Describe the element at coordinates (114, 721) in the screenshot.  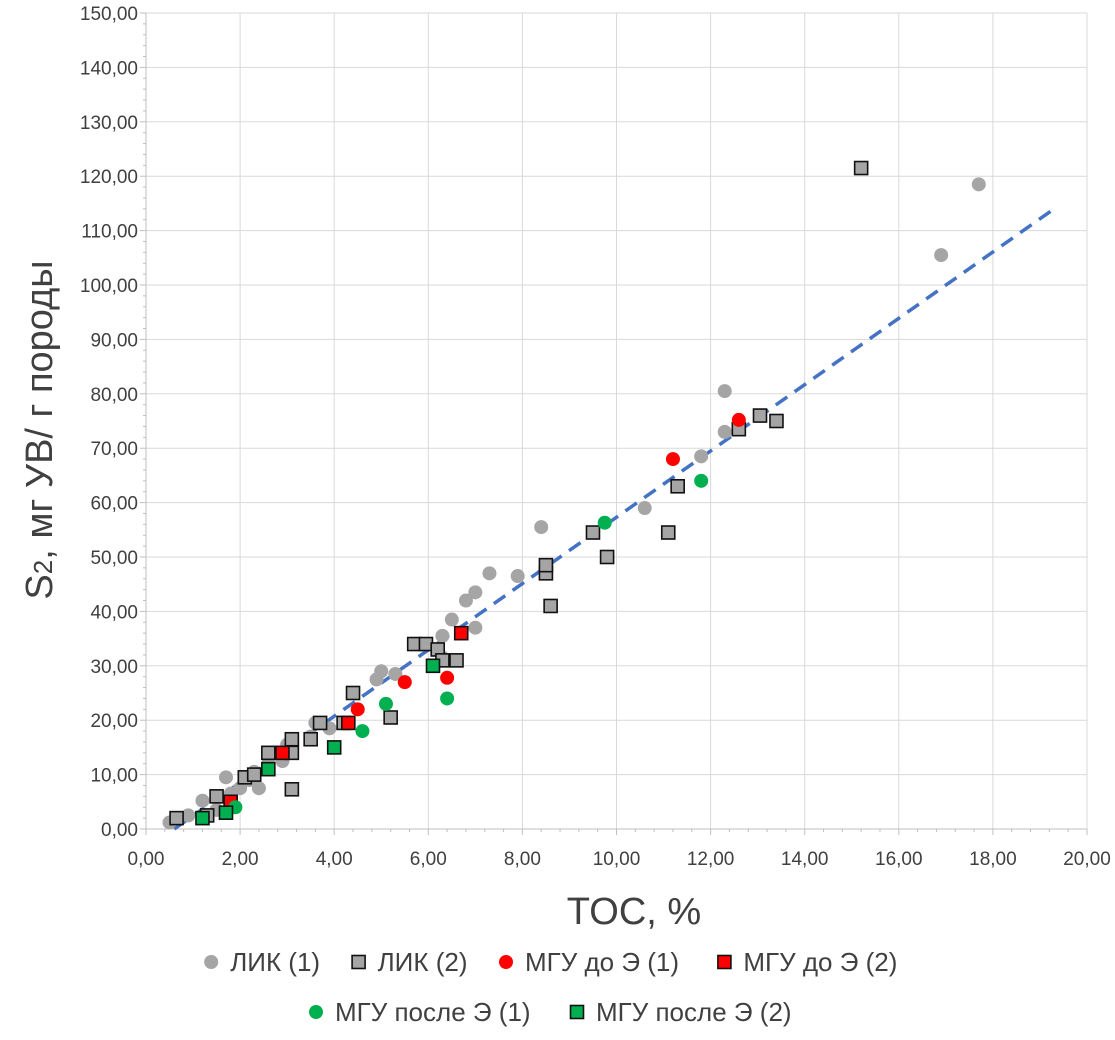
I see `y-tick-label: 20,00` at that location.